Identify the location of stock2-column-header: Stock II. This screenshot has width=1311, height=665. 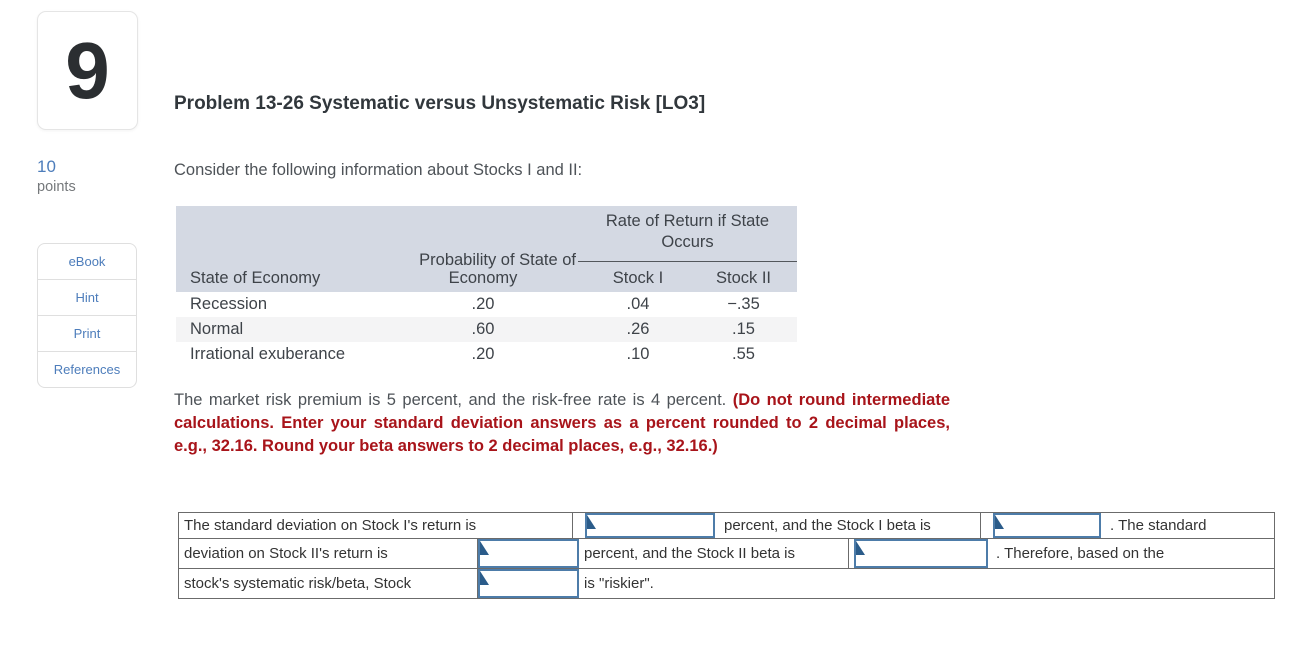
(743, 278).